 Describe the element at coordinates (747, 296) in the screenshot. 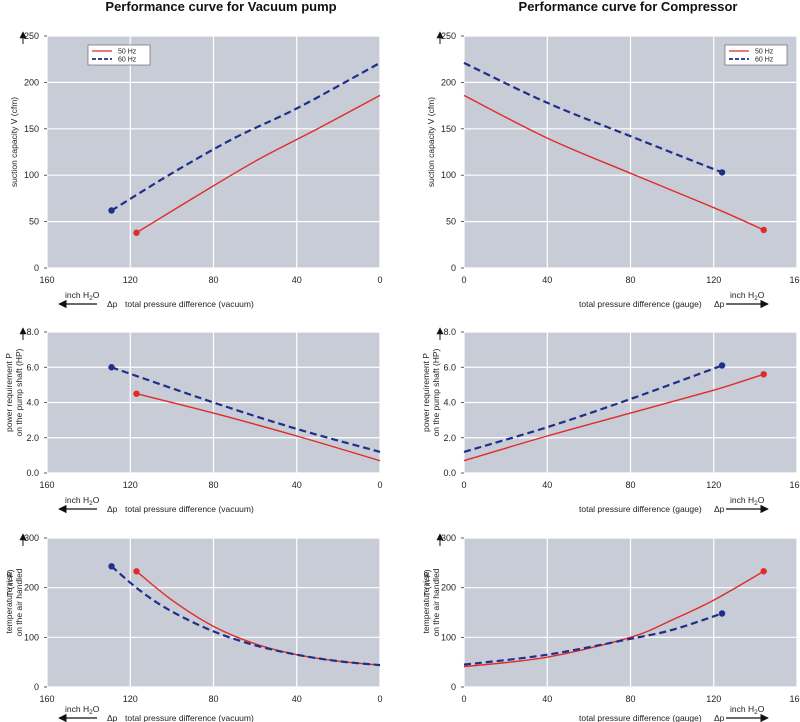

I see `unit-inch-h2o-comp-suction: inch H2O` at that location.